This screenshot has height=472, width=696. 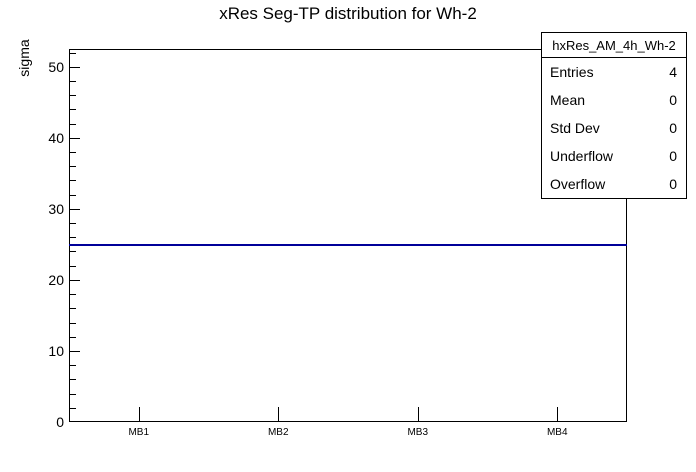 I want to click on stats-row-mean: Mean 0, so click(x=614, y=100).